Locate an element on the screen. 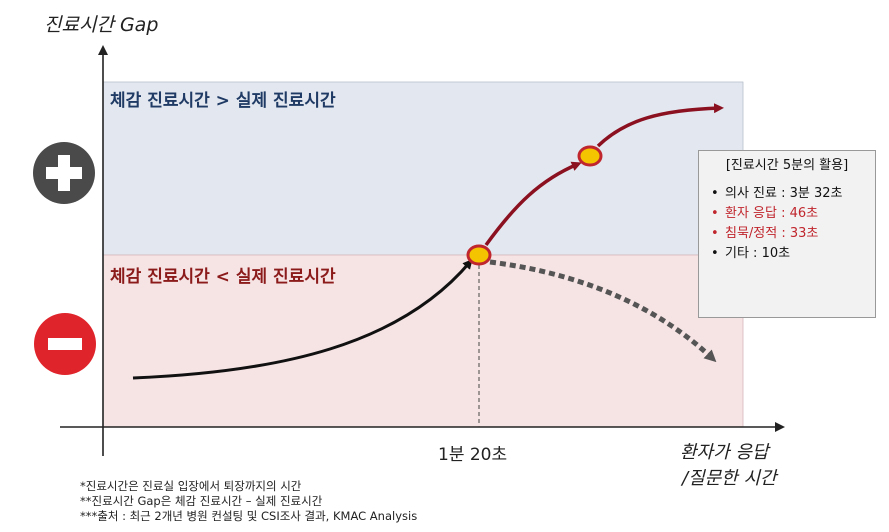  note-item: 의사 진료 : 3분 32초 is located at coordinates (787, 194).